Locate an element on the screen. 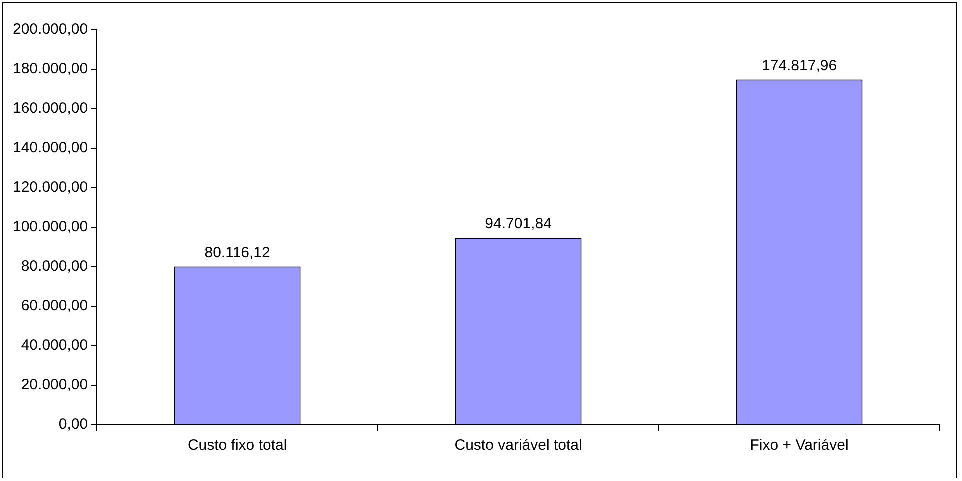 The width and height of the screenshot is (962, 481). data-label: 94.701,84 is located at coordinates (518, 224).